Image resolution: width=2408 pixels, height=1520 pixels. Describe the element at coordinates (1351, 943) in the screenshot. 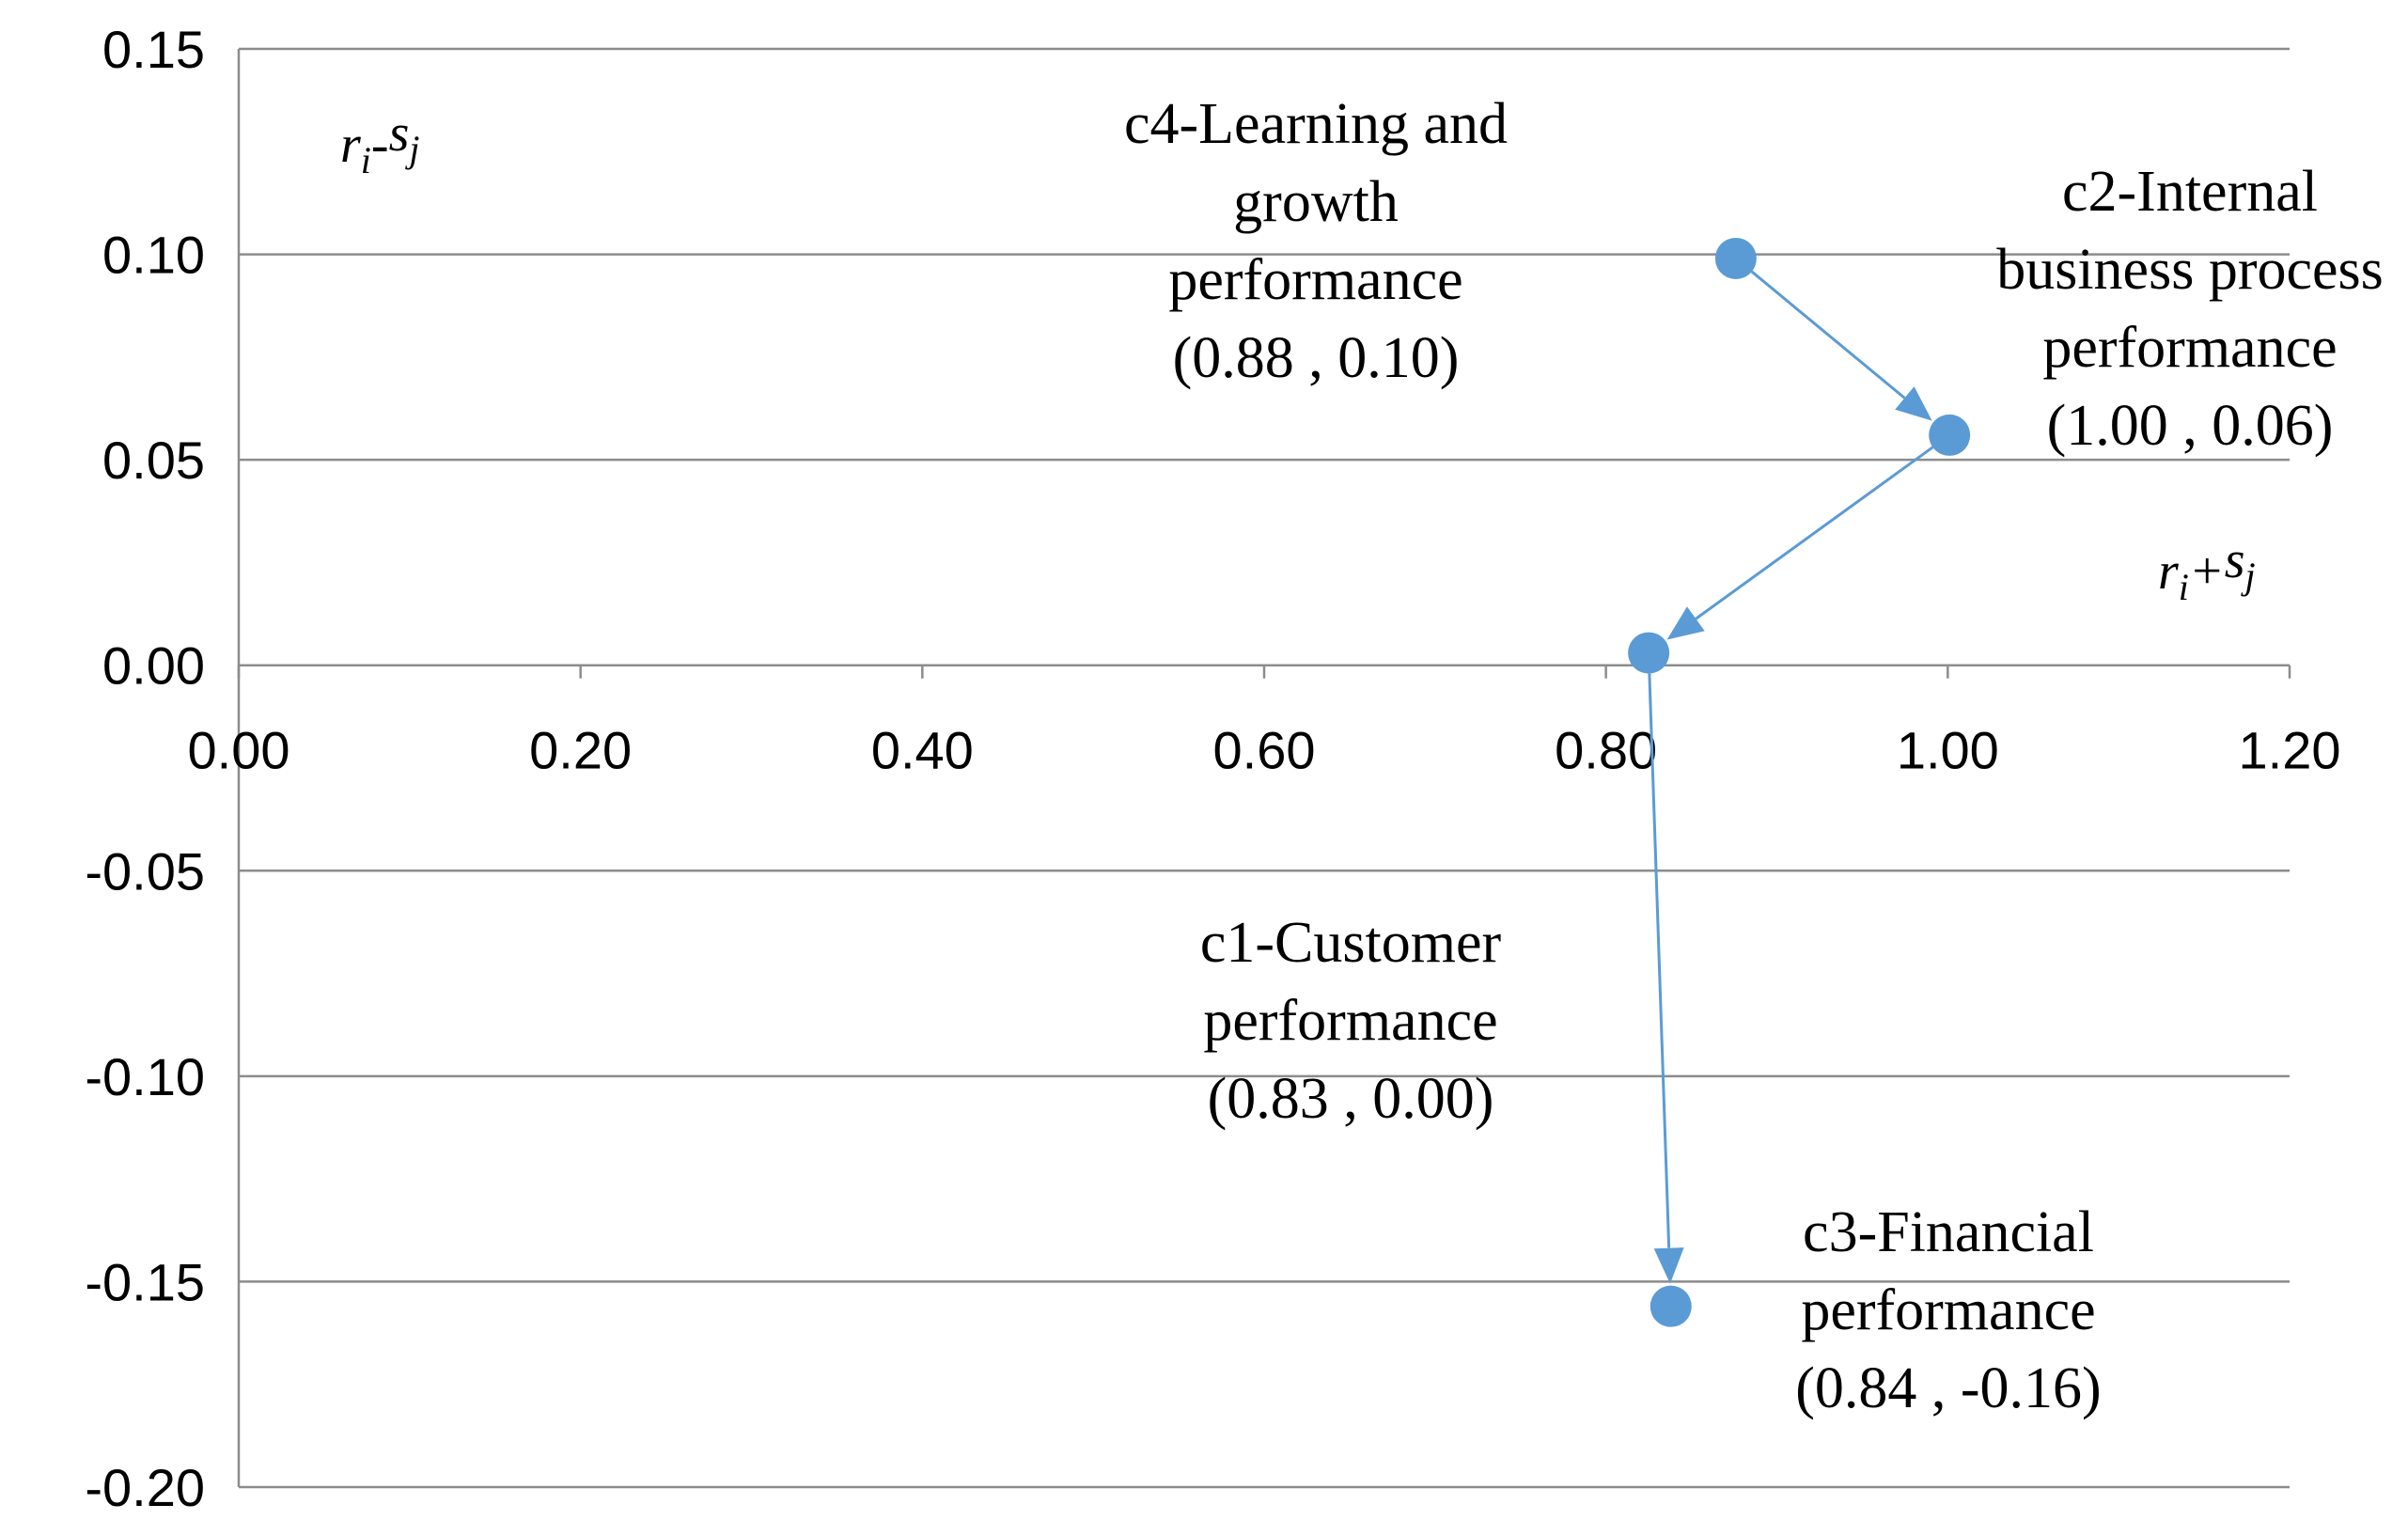

I see `point-label-line: c1-Customer` at that location.